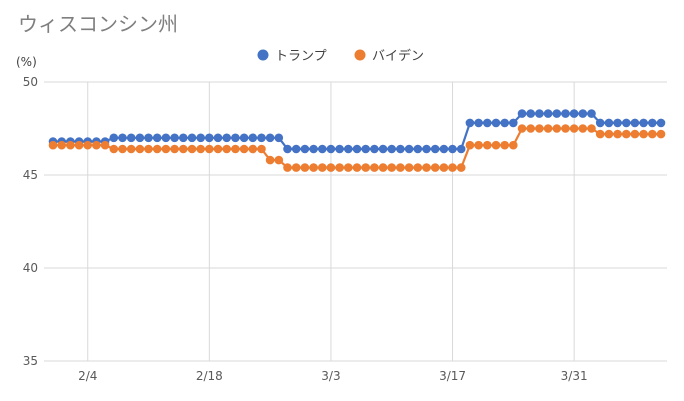 The image size is (684, 401). I want to click on x-tick-label: 3/17, so click(452, 376).